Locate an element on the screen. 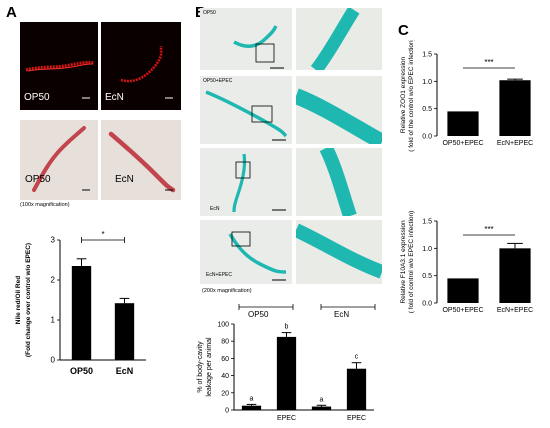  y-axis-label: % of body-cavity is located at coordinates (200, 367).